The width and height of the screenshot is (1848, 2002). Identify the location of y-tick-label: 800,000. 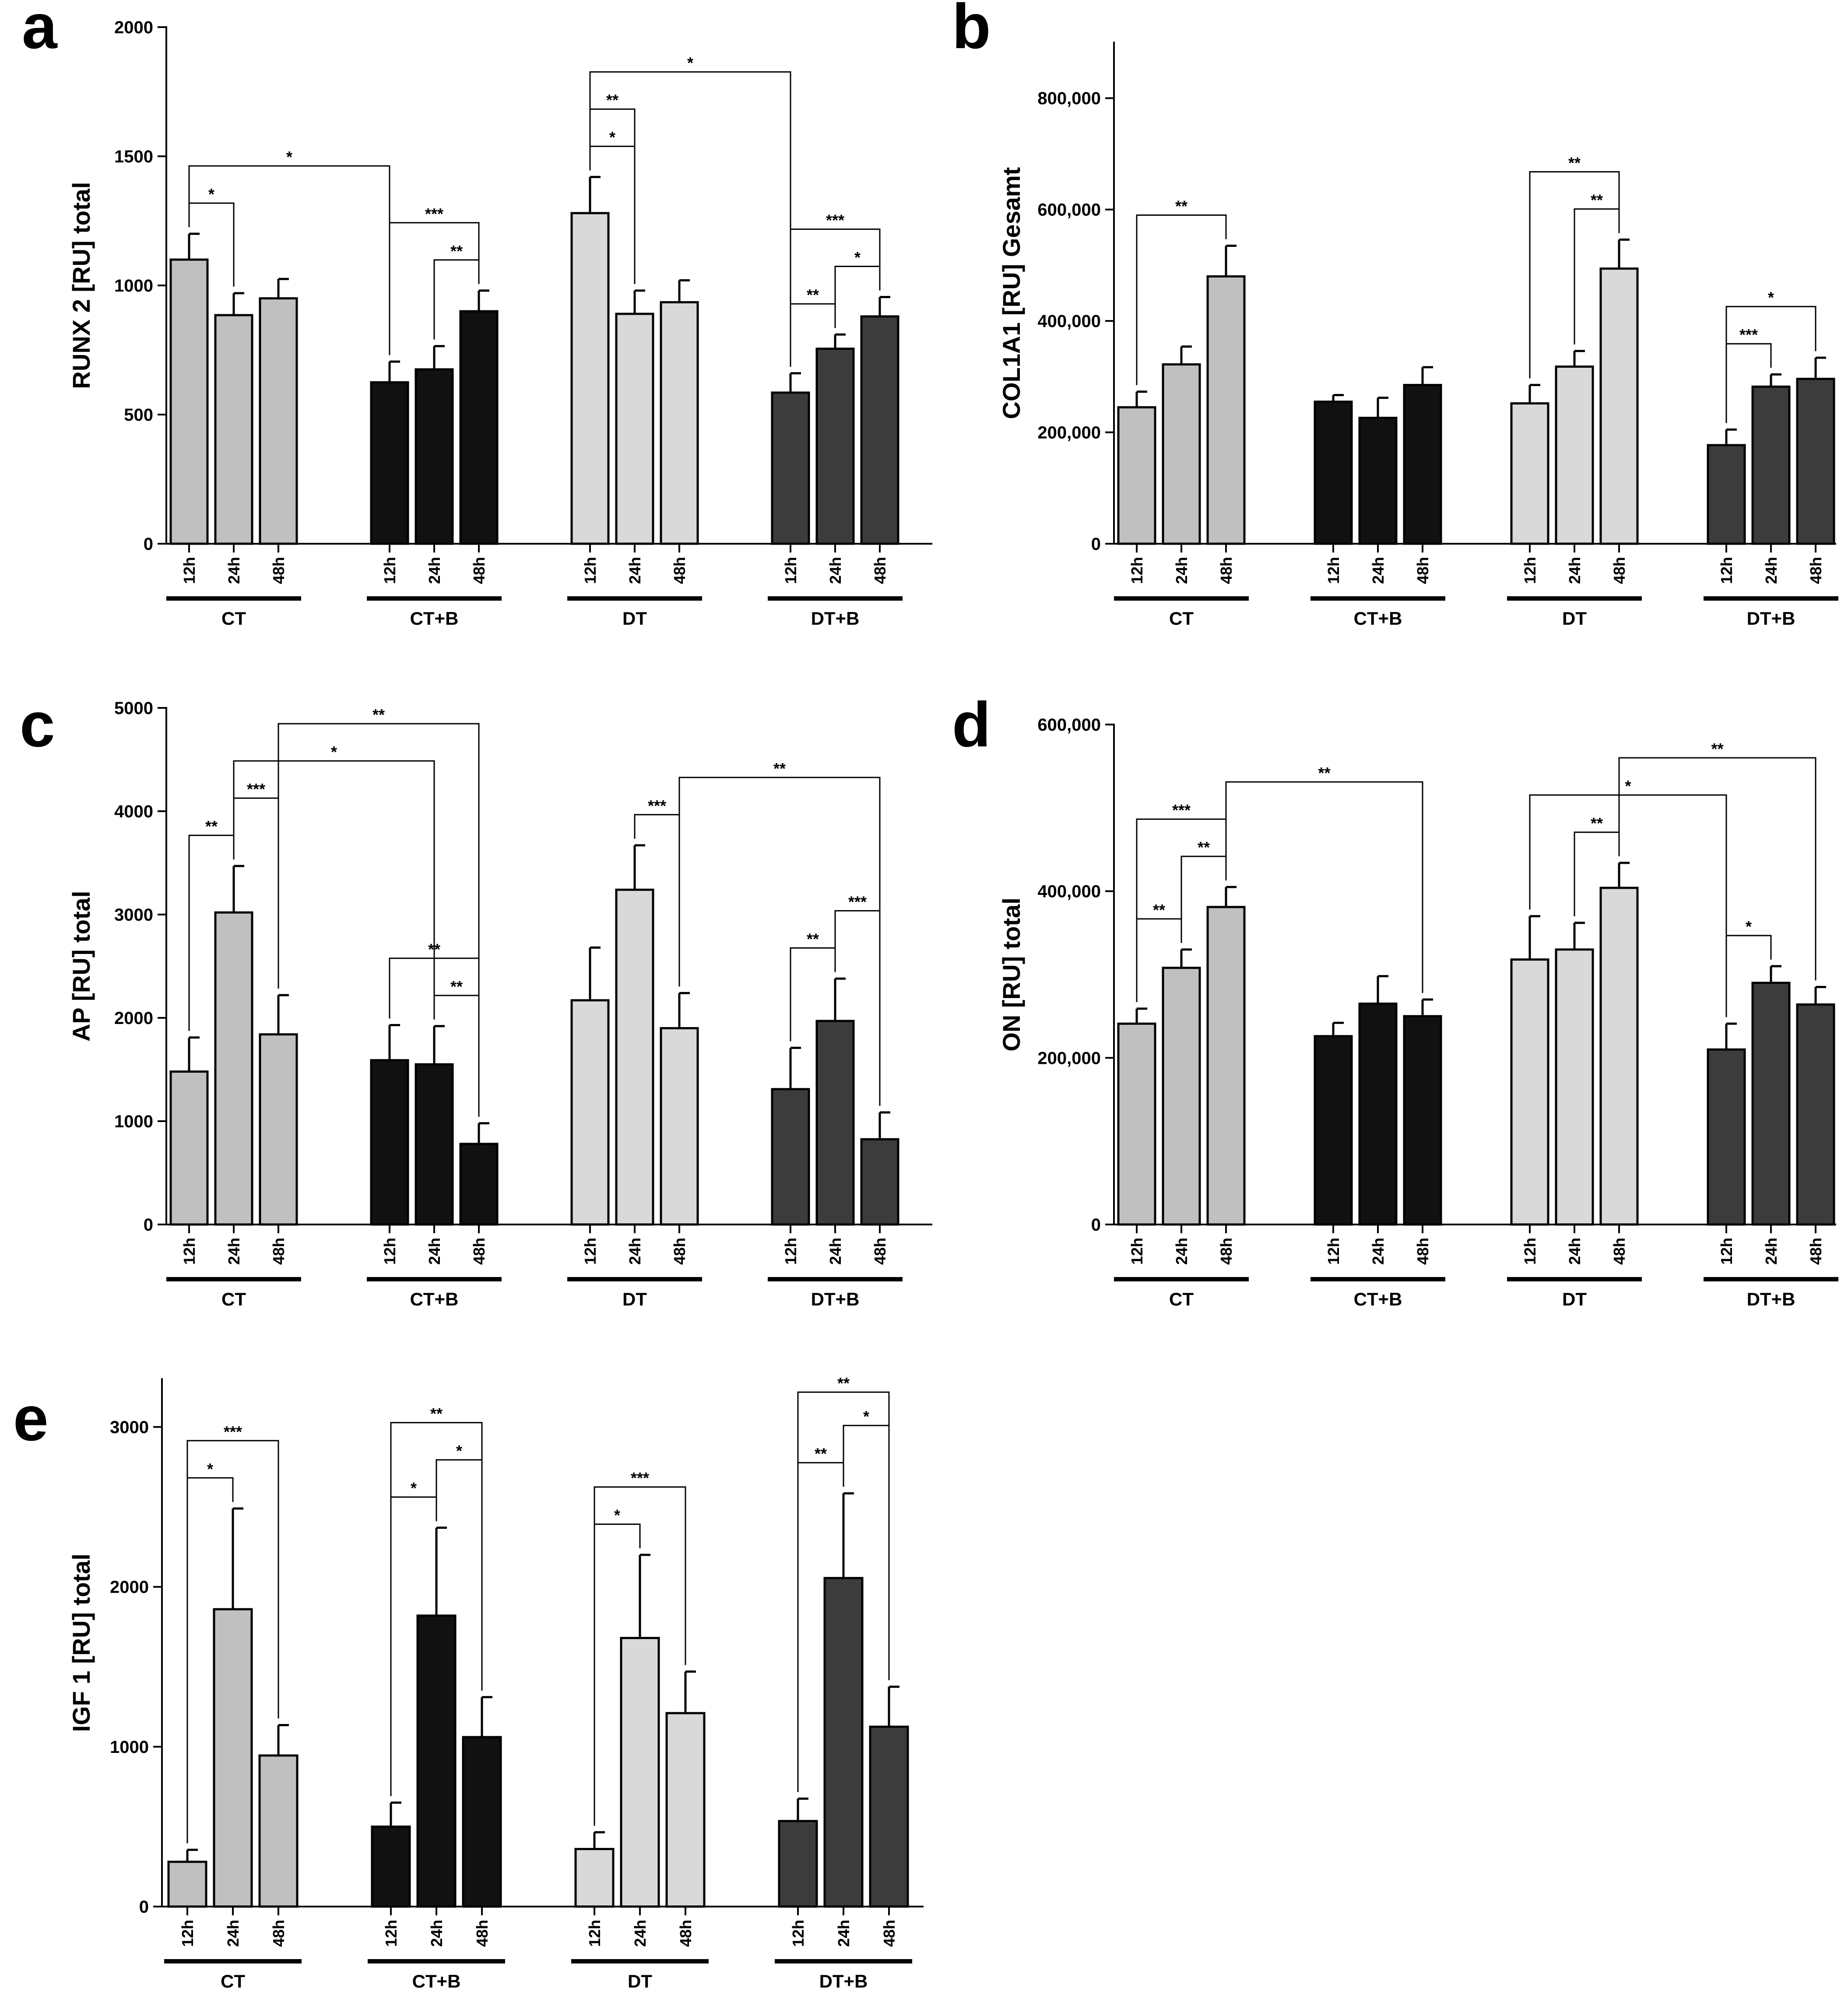
(1069, 98).